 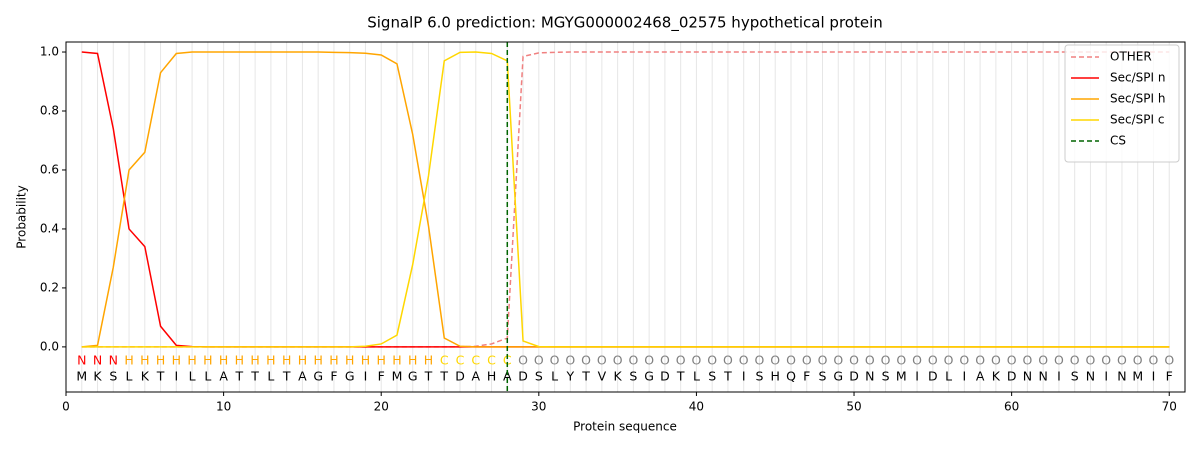 I want to click on y-tick-label: 0.4, so click(x=49, y=228).